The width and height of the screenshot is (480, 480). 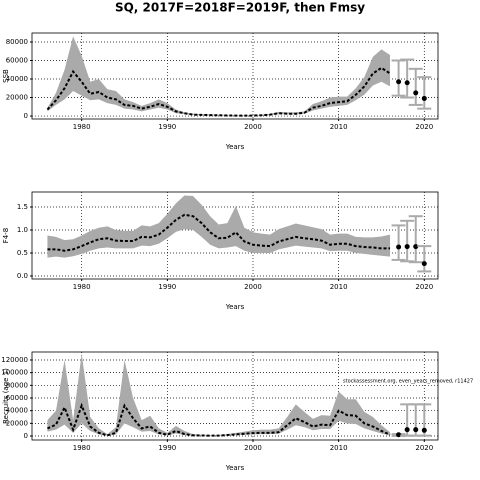 What do you see at coordinates (240, 8) in the screenshot?
I see `chart-title: SQ, 2017F=2018F=2019F, then Fmsy` at bounding box center [240, 8].